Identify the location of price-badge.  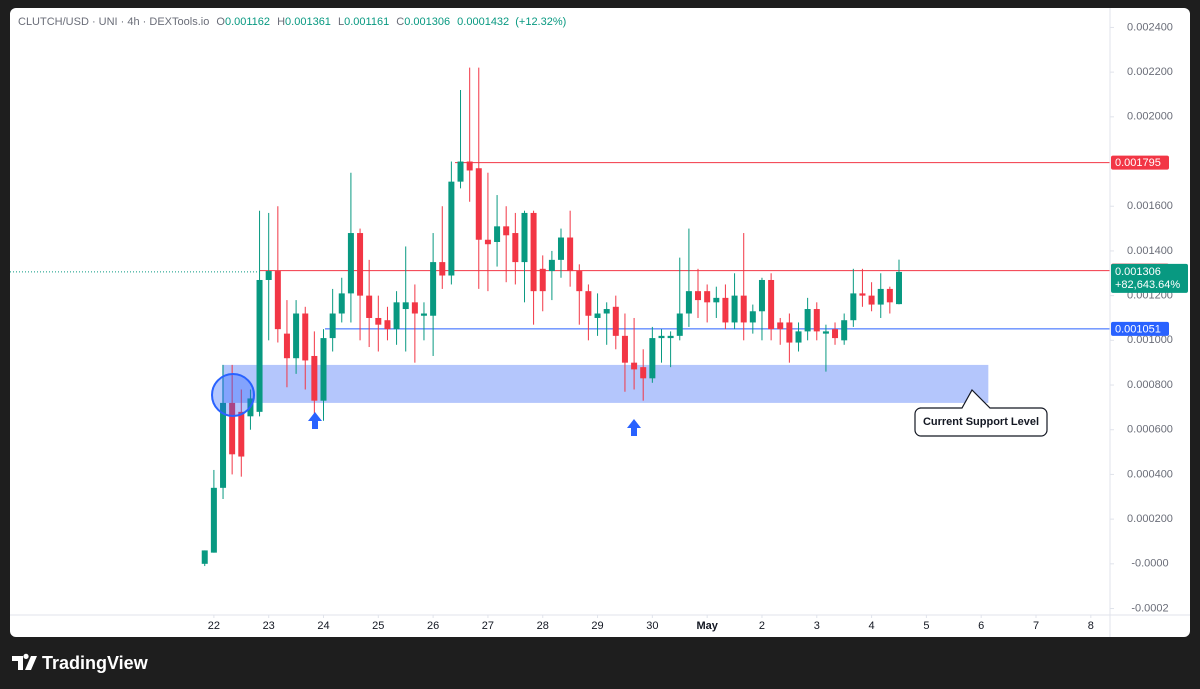
(1140, 328).